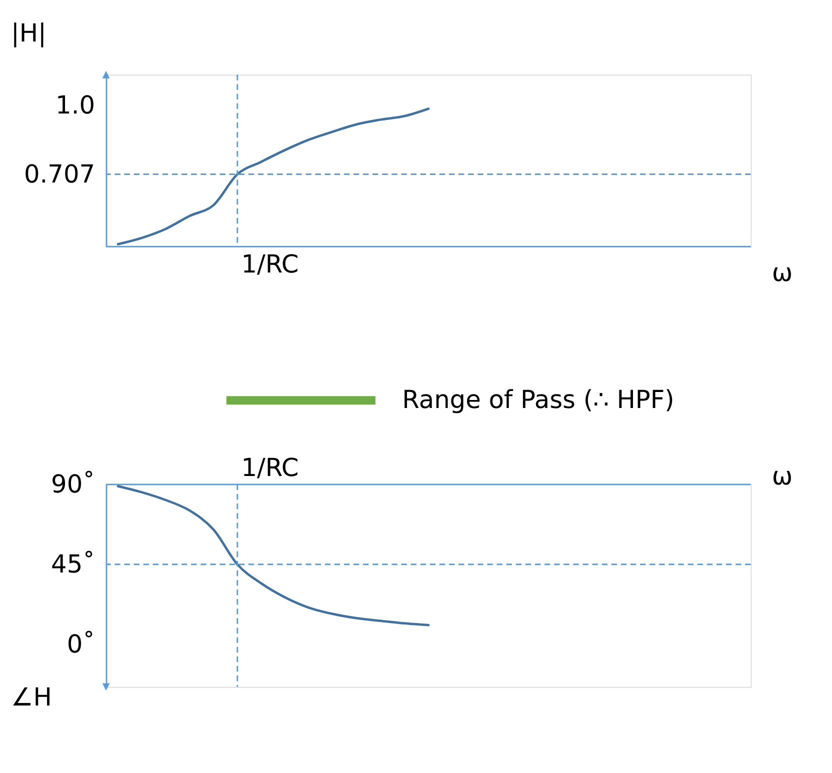 This screenshot has height=773, width=832. I want to click on y-tick-label: 90˚, so click(73, 484).